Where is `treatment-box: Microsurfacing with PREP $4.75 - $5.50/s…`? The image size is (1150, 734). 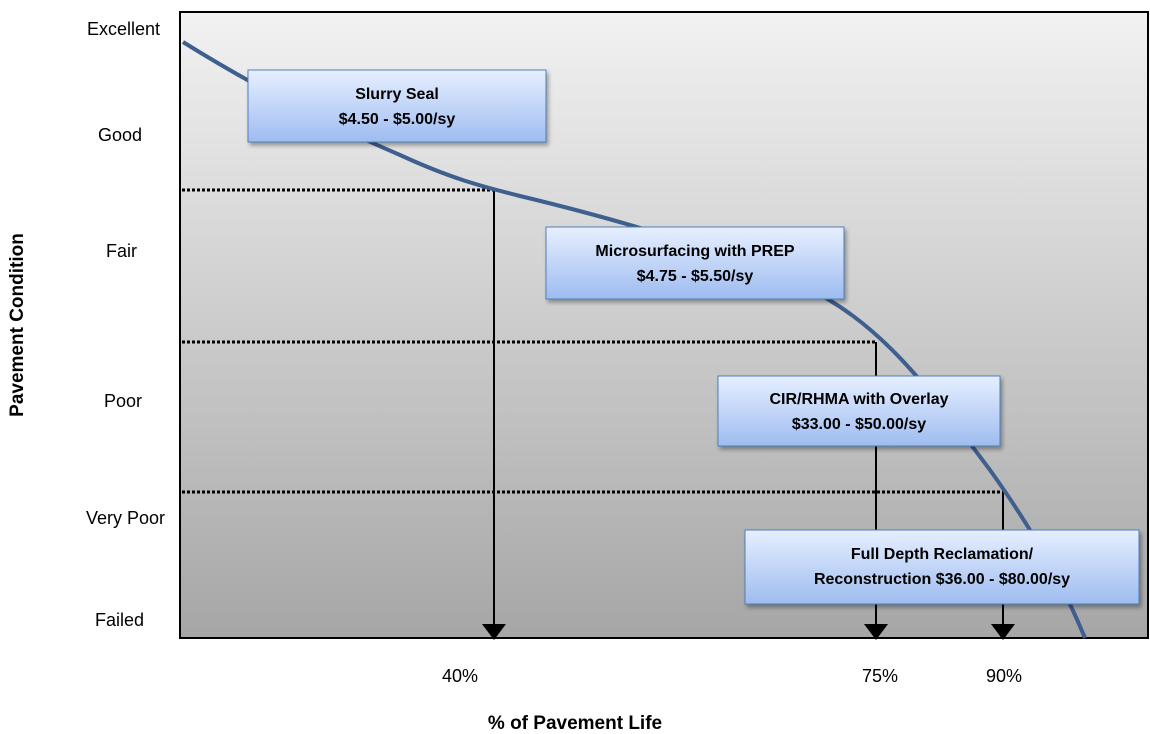
treatment-box: Microsurfacing with PREP $4.75 - $5.50/s… is located at coordinates (695, 263).